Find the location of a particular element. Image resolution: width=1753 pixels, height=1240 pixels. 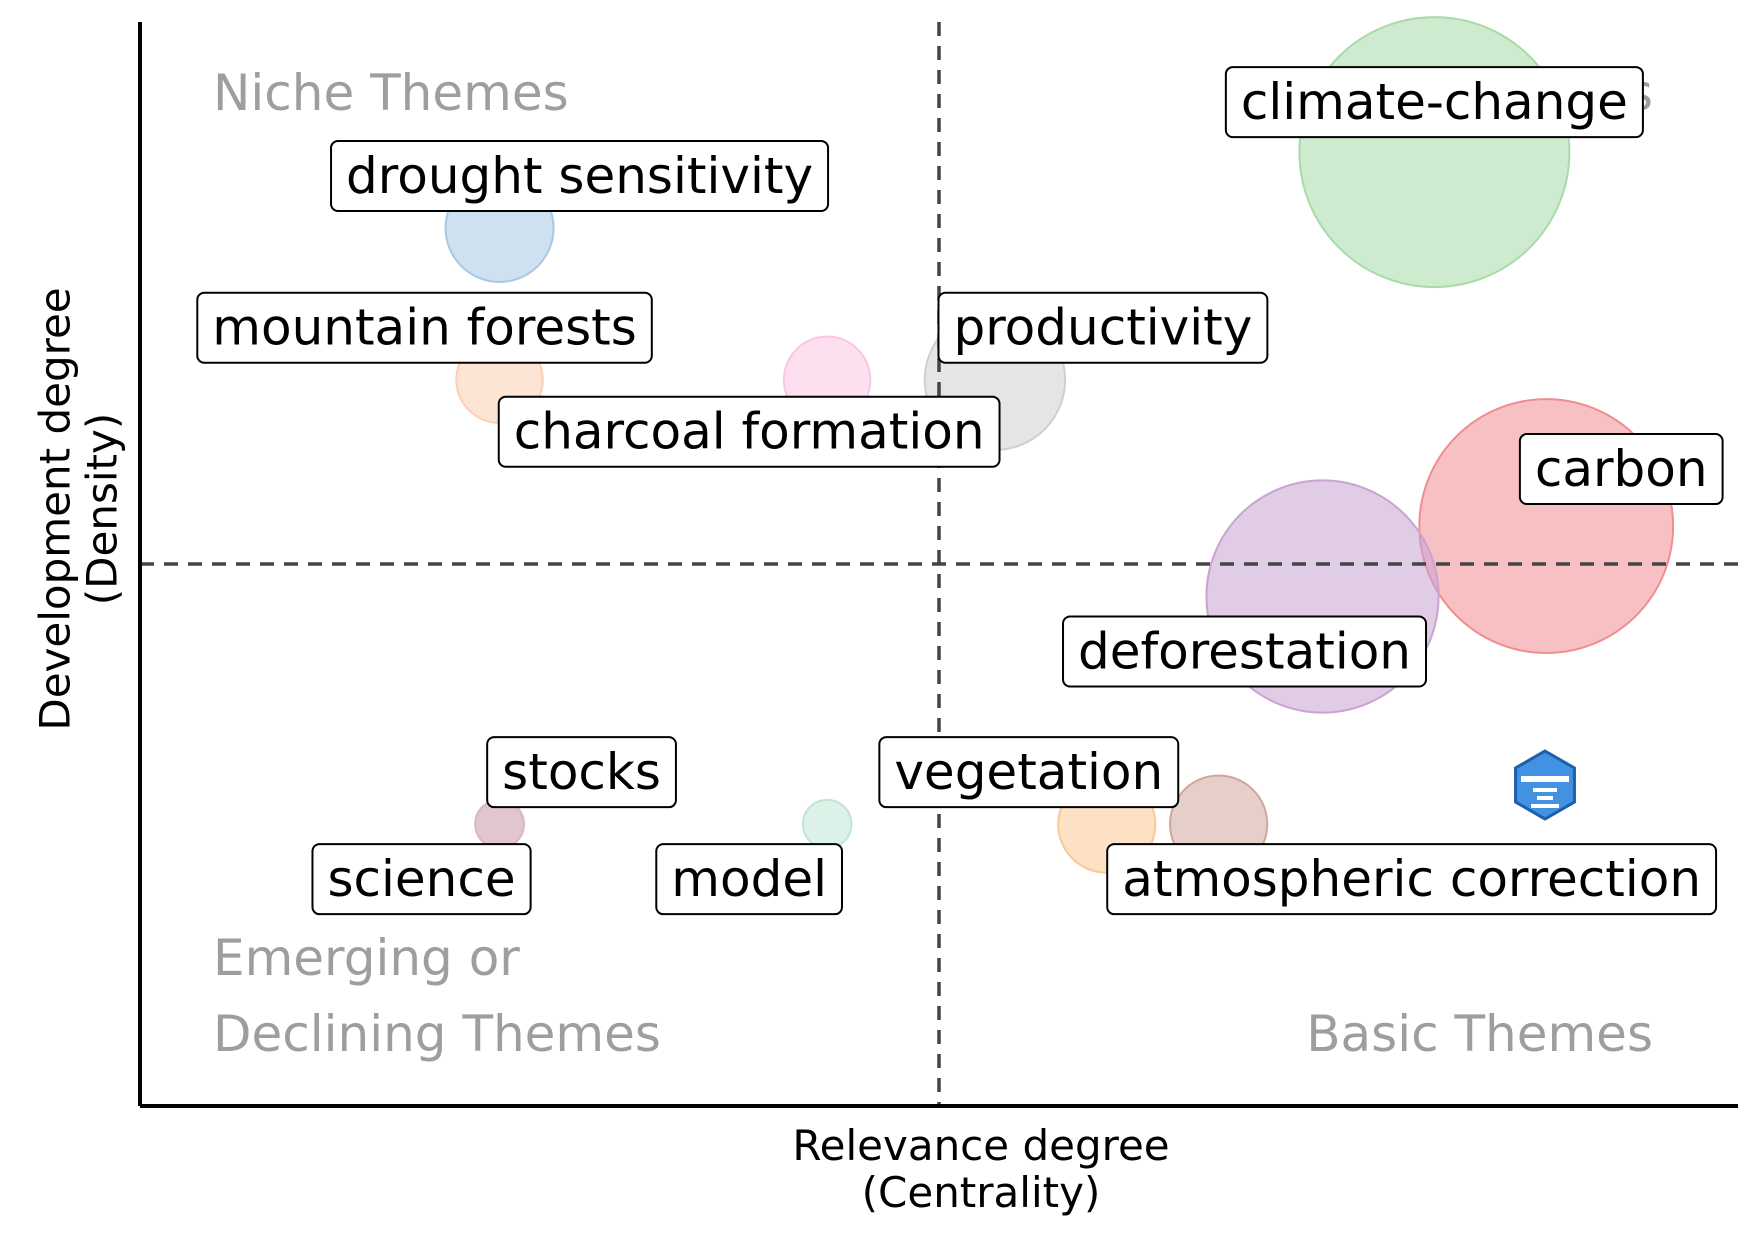

x-axis-title: Relevance degree is located at coordinates (980, 1145).